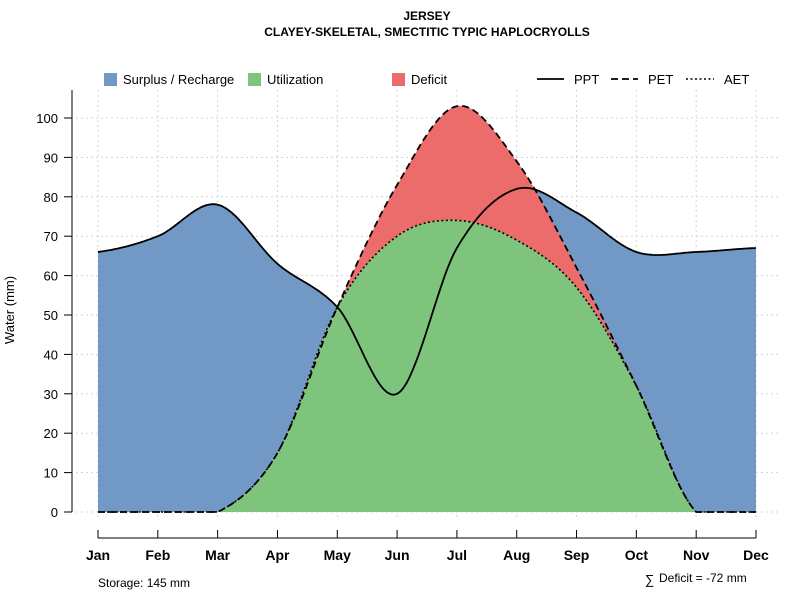  Describe the element at coordinates (54, 512) in the screenshot. I see `y-tick-label: 0` at that location.